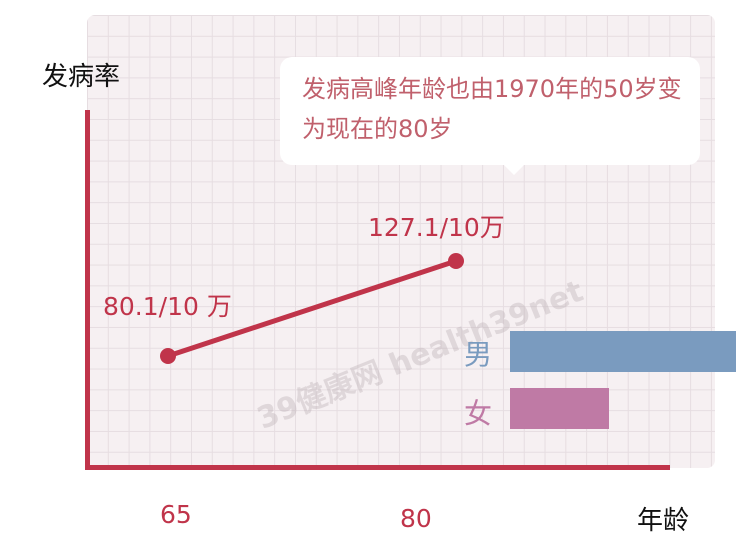  What do you see at coordinates (167, 306) in the screenshot?
I see `data-label: 80.1/10 万` at bounding box center [167, 306].